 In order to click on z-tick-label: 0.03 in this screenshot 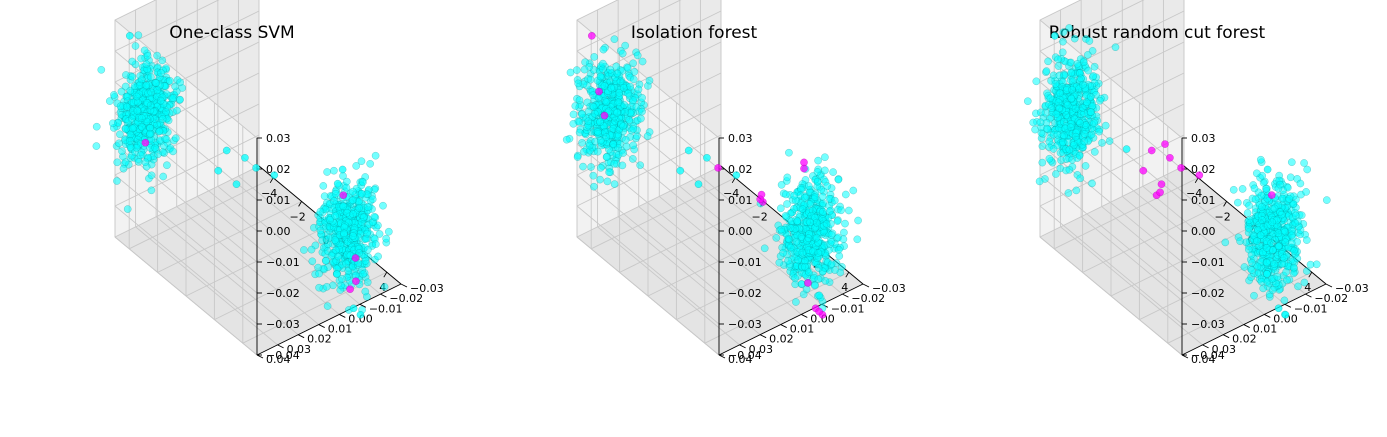, I will do `click(278, 138)`.